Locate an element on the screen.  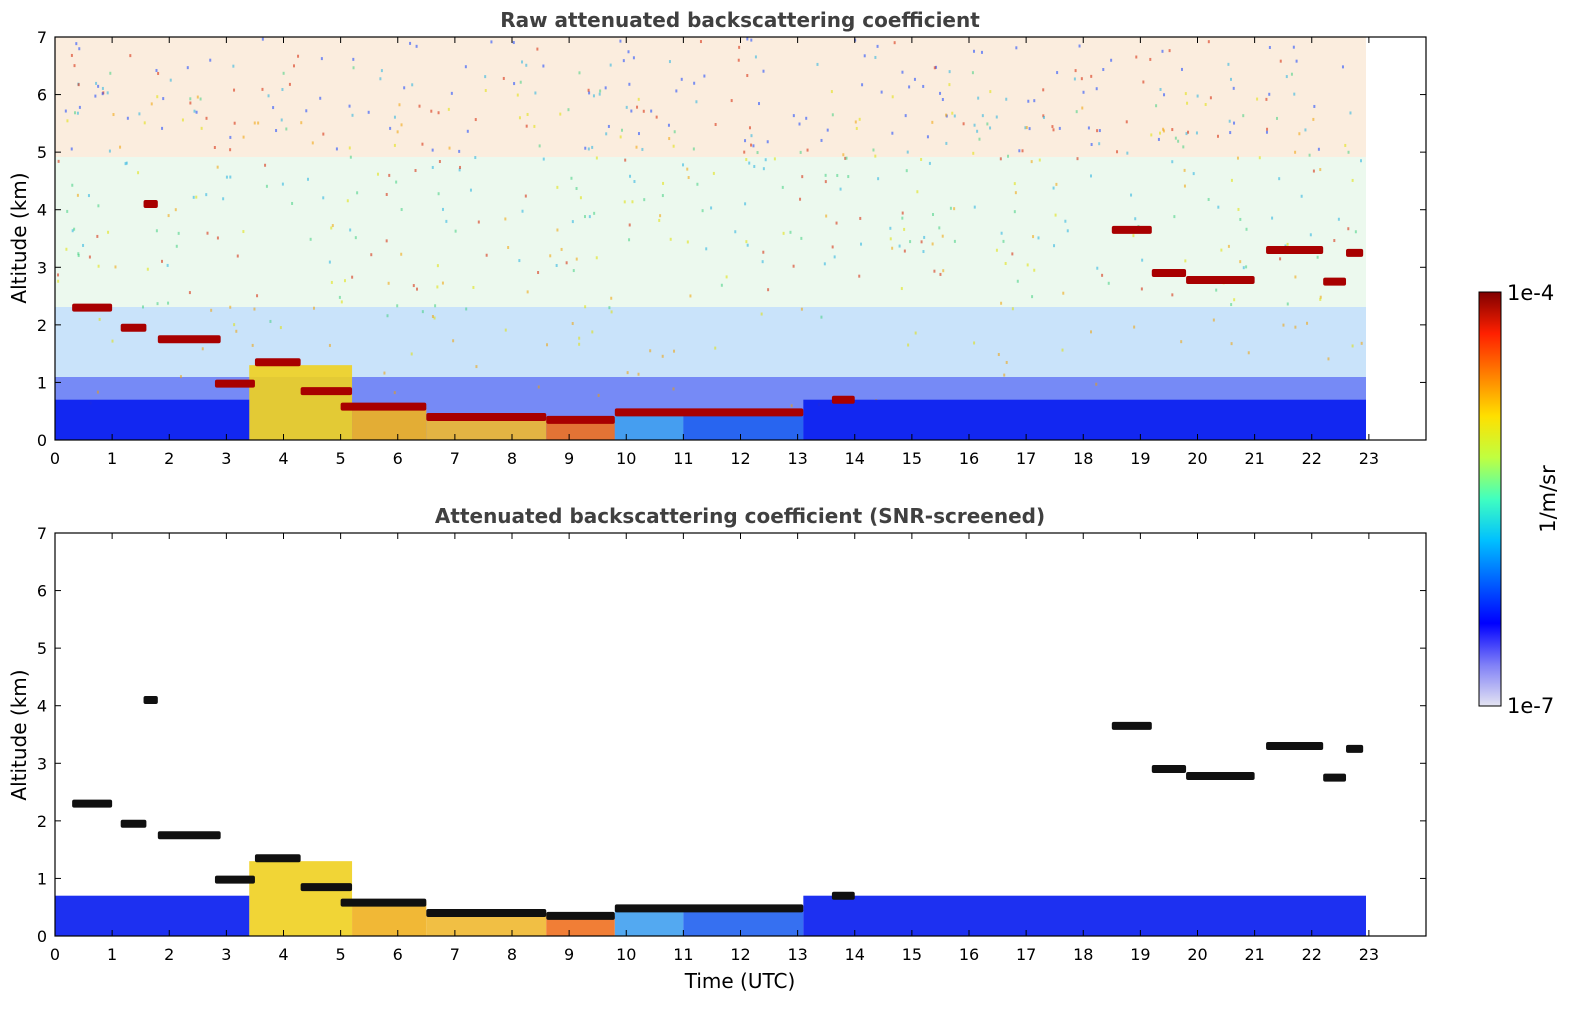
y-tick-label: 4 is located at coordinates (42, 210).